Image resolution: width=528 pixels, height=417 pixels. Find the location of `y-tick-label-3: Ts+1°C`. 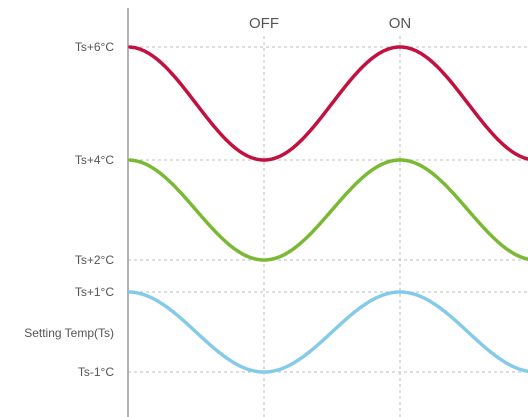

y-tick-label-3: Ts+1°C is located at coordinates (94, 292).